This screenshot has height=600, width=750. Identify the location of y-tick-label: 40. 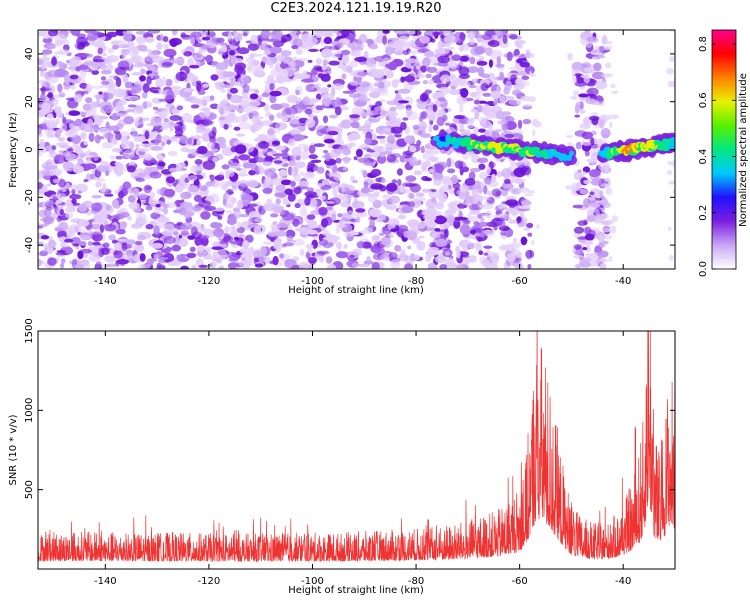
(29, 54).